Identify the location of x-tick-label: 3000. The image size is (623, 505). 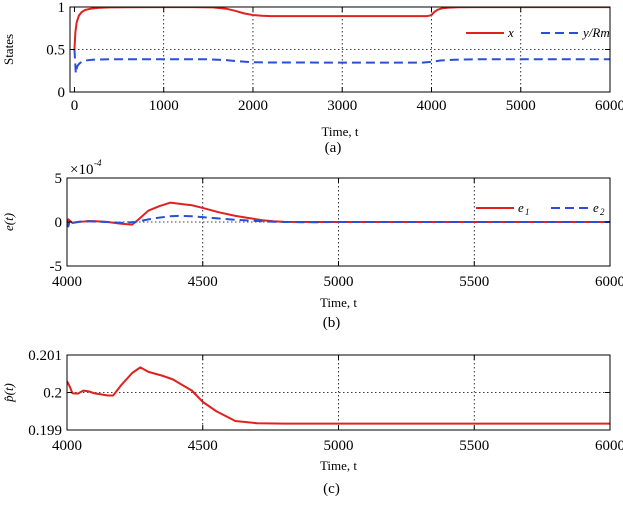
(342, 106).